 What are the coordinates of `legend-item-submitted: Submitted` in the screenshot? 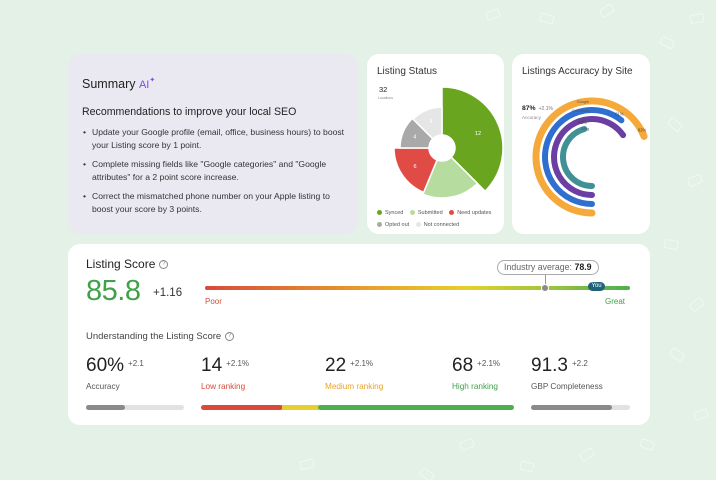 It's located at (426, 213).